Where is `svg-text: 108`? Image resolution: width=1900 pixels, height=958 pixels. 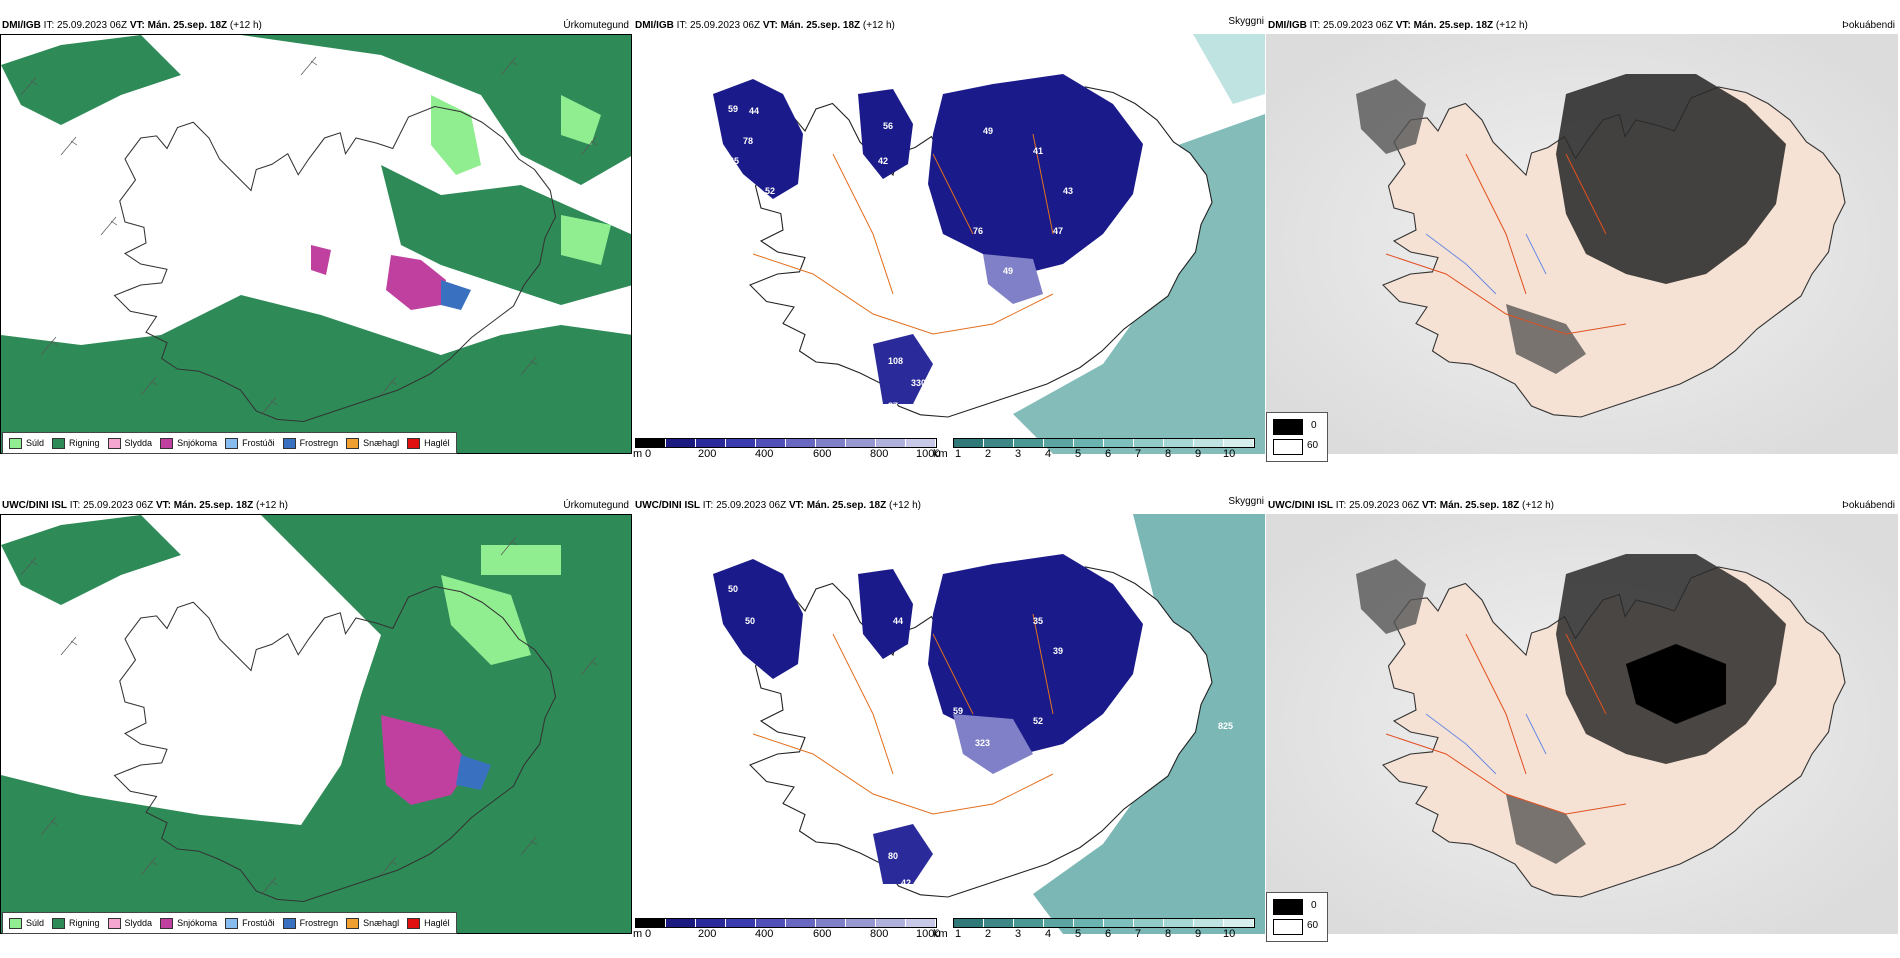 svg-text: 108 is located at coordinates (895, 361).